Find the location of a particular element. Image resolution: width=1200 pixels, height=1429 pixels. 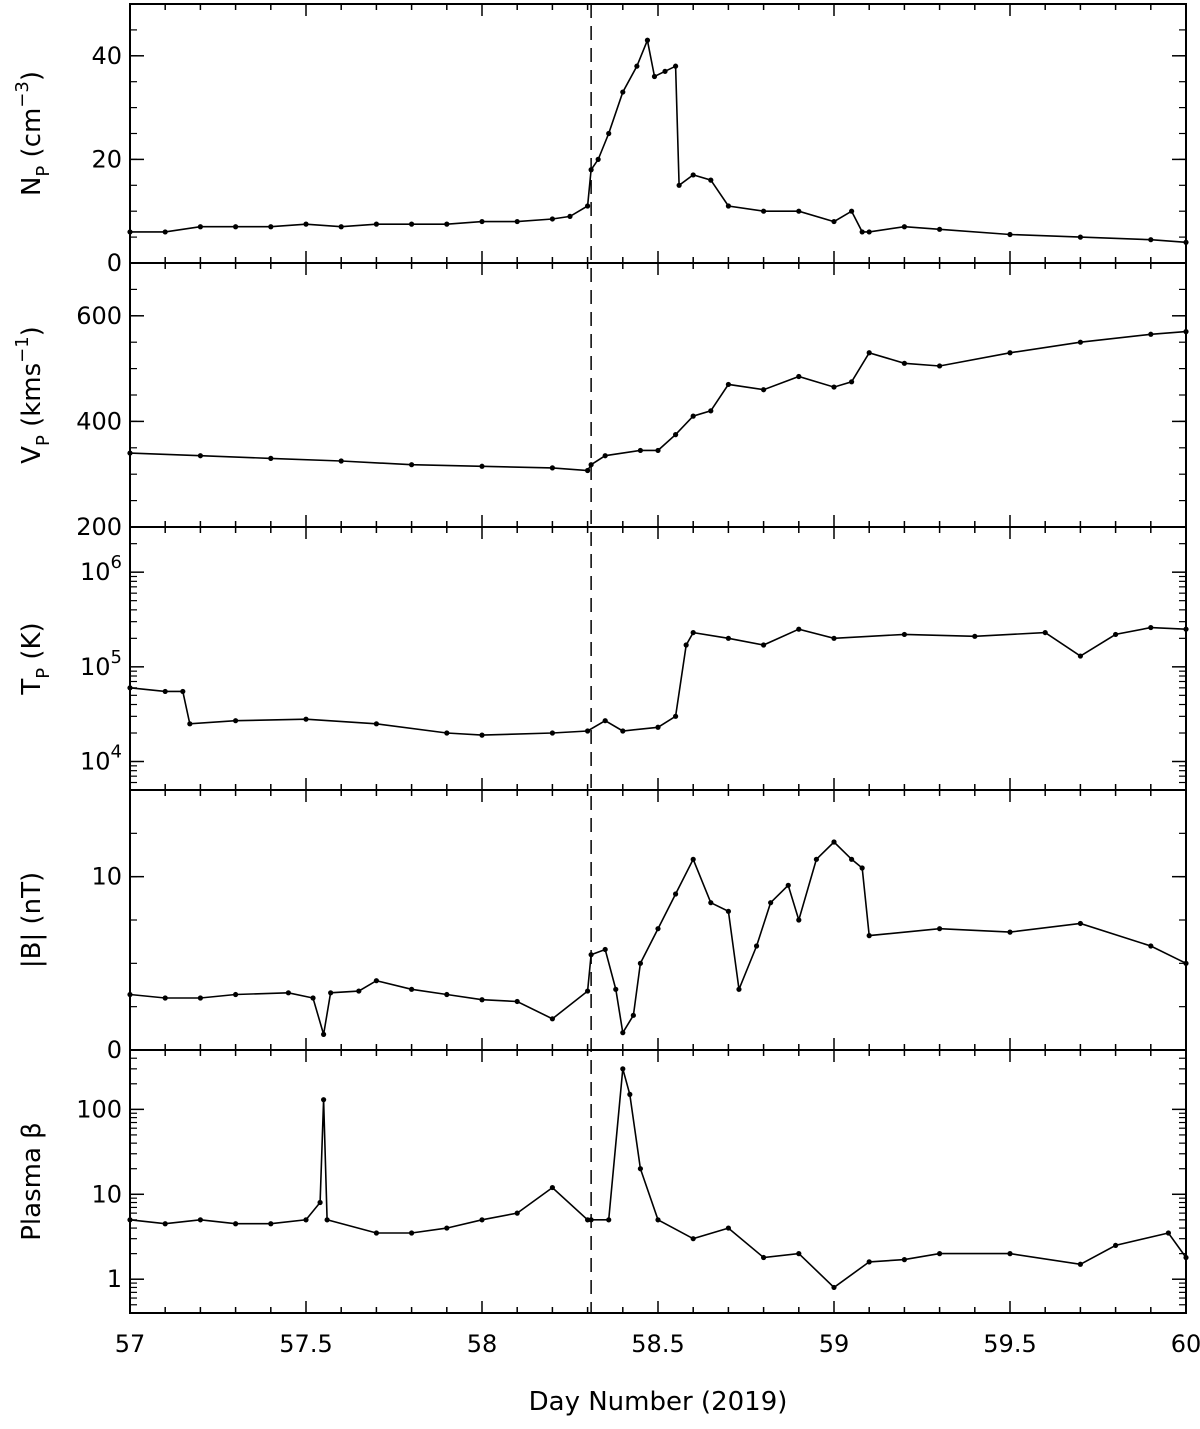

x-tick-label: 58.5 is located at coordinates (657, 1344).